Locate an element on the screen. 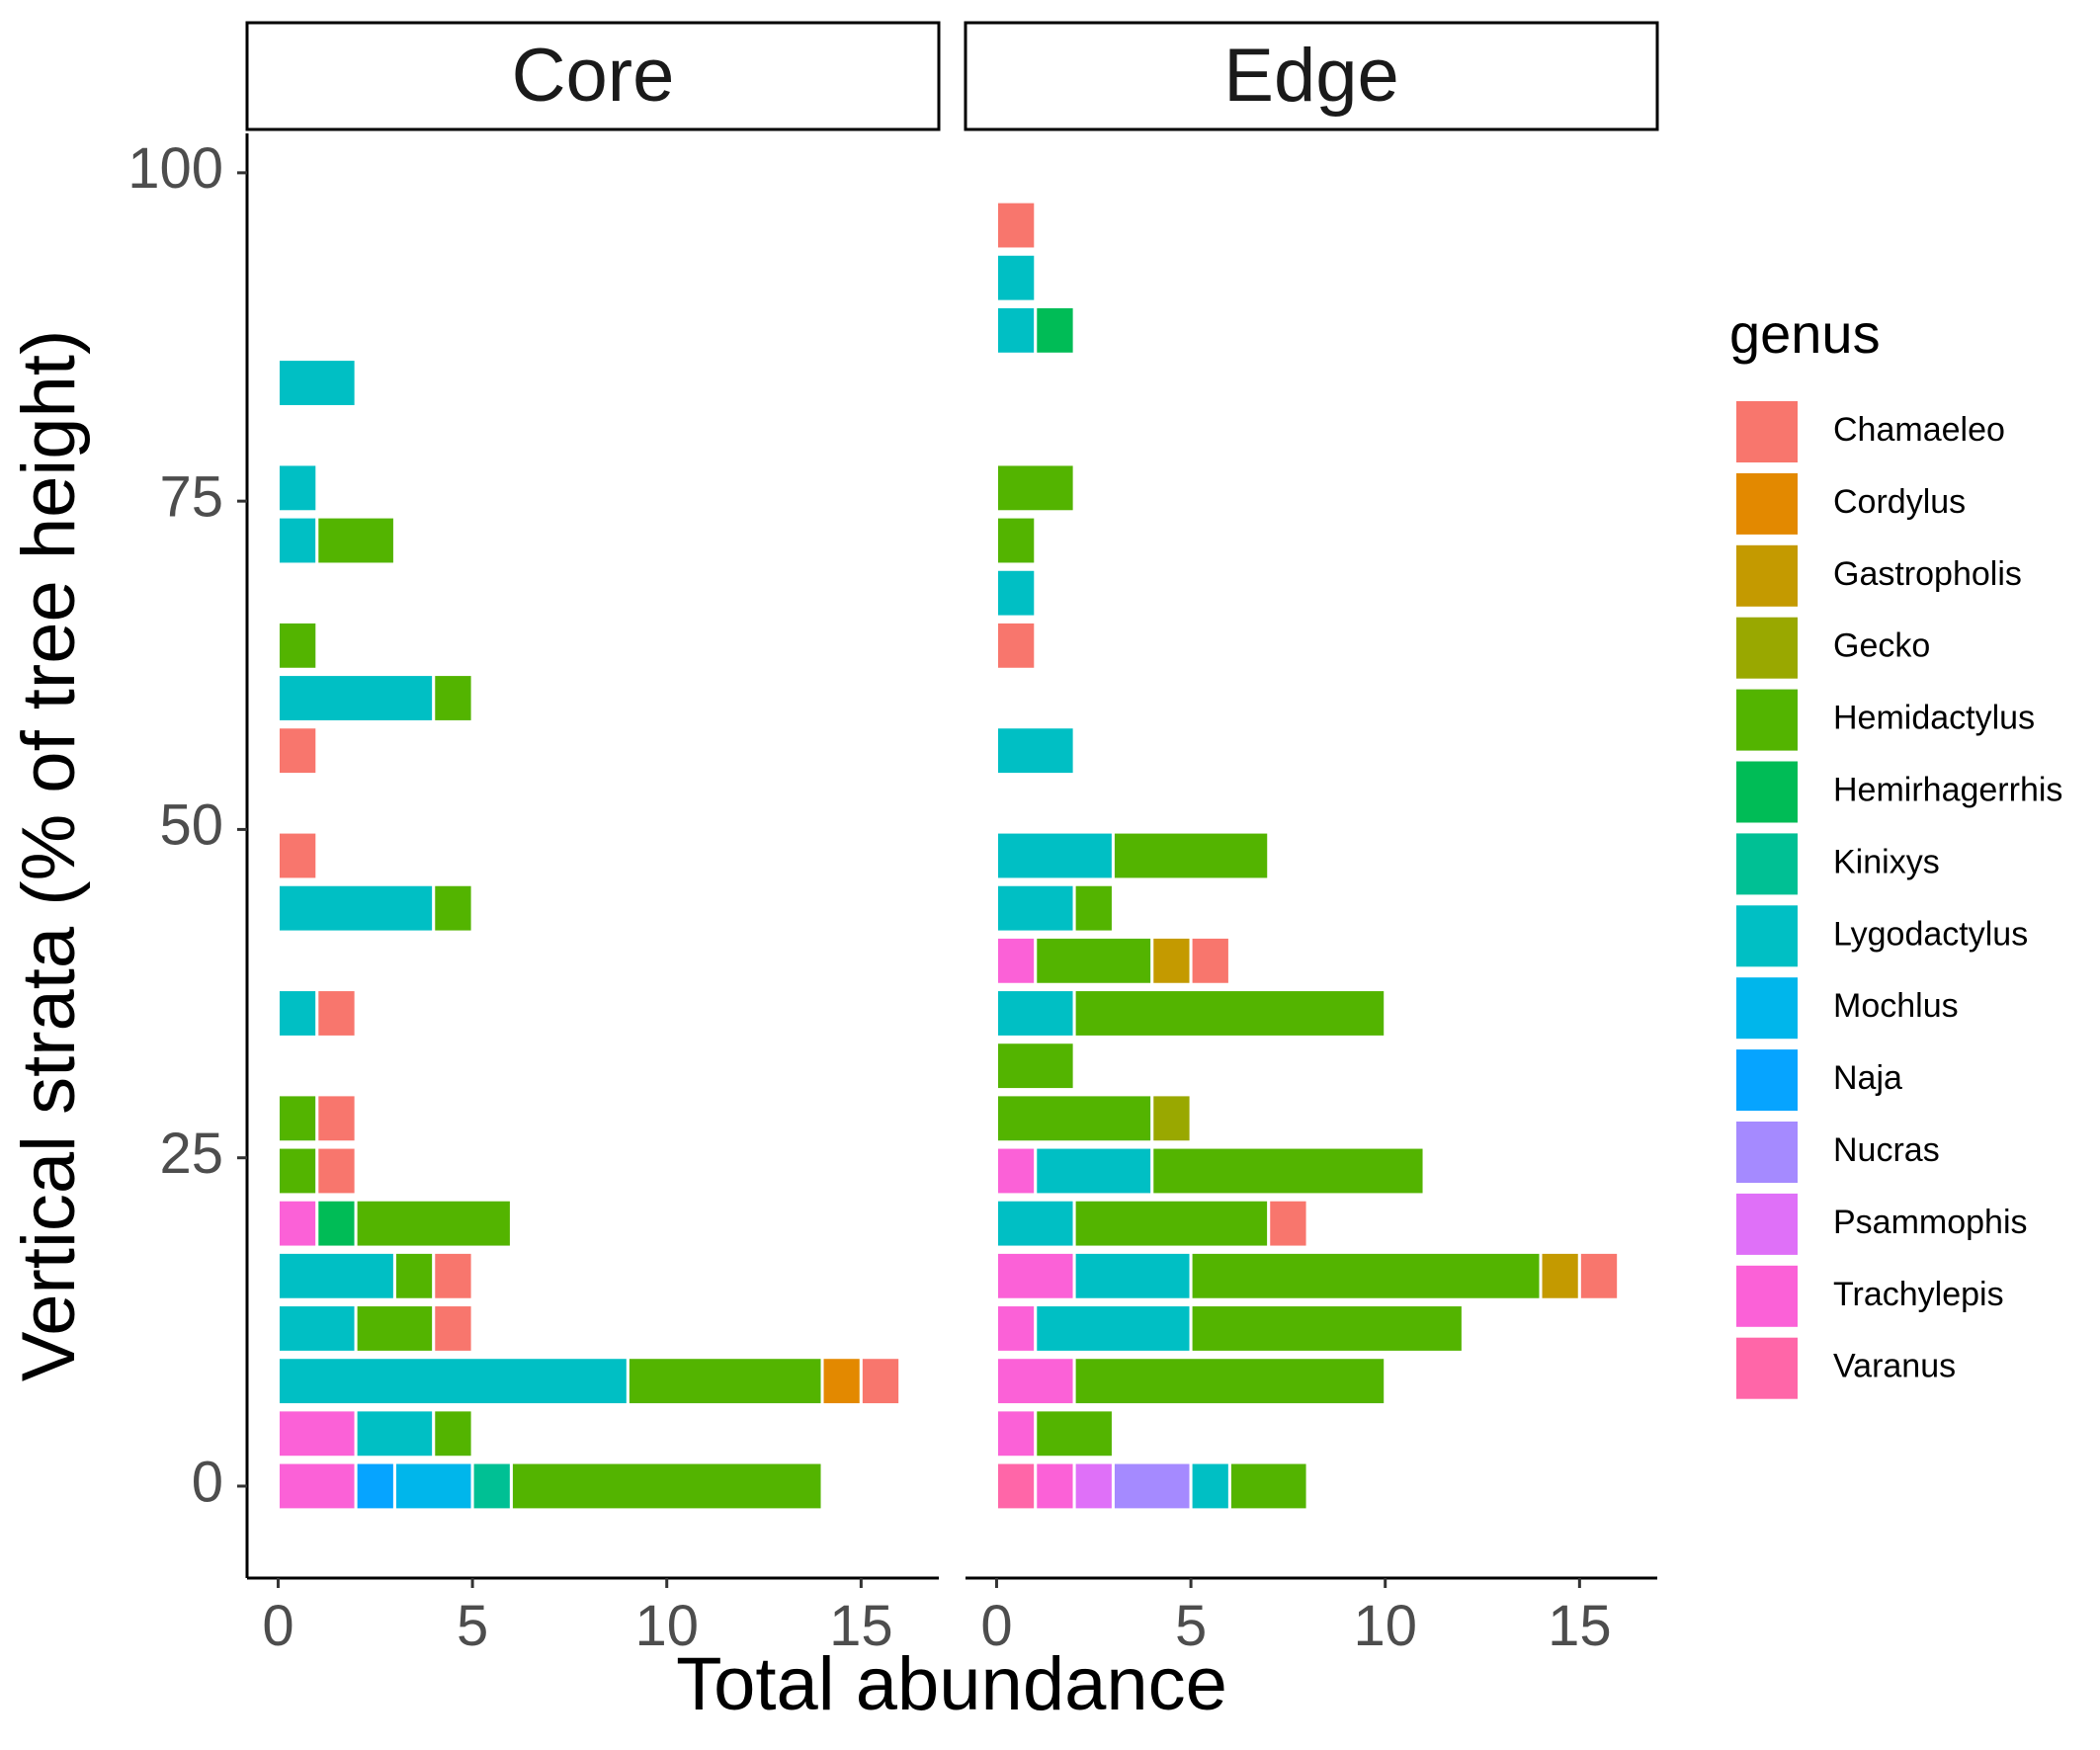 The image size is (2100, 1750). x-tick-label-edge: 10 is located at coordinates (1385, 1626).